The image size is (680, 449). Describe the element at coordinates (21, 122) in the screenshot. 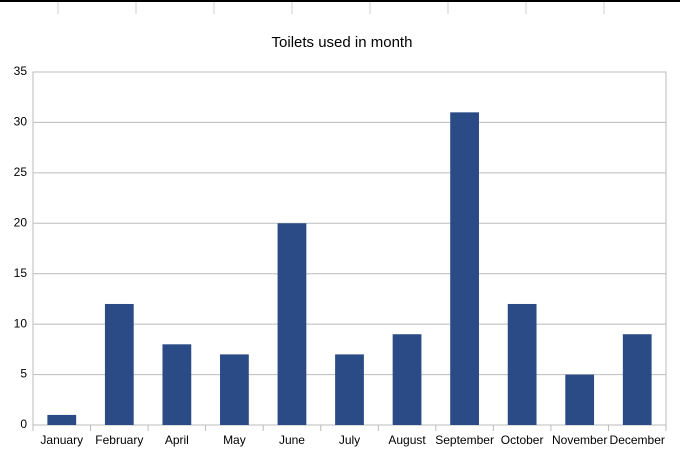

I see `y-tick-label: 30` at that location.